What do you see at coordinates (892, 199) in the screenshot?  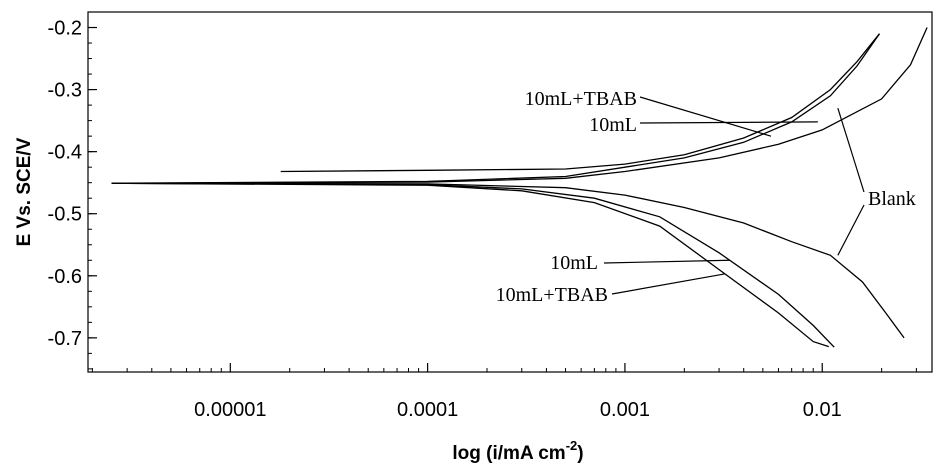 I see `annotation-label: Blank` at bounding box center [892, 199].